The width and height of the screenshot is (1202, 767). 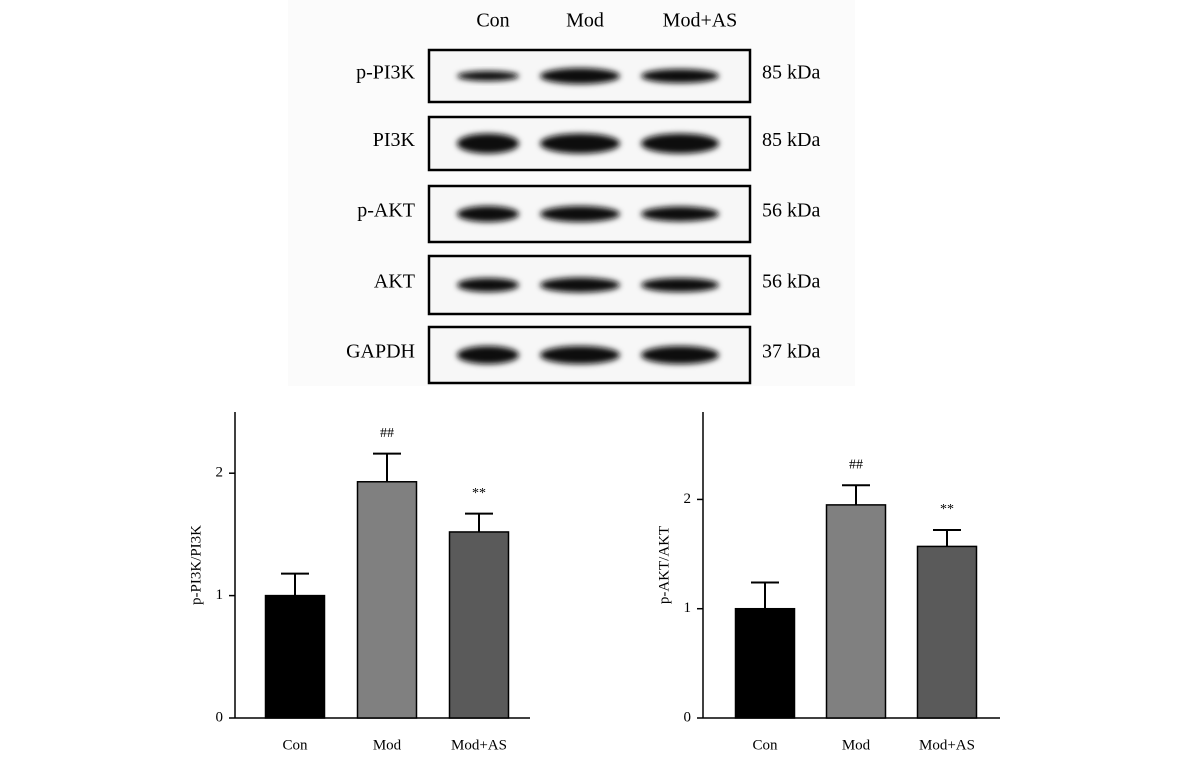 What do you see at coordinates (664, 565) in the screenshot?
I see `y-axis-title: p-AKT/AKT` at bounding box center [664, 565].